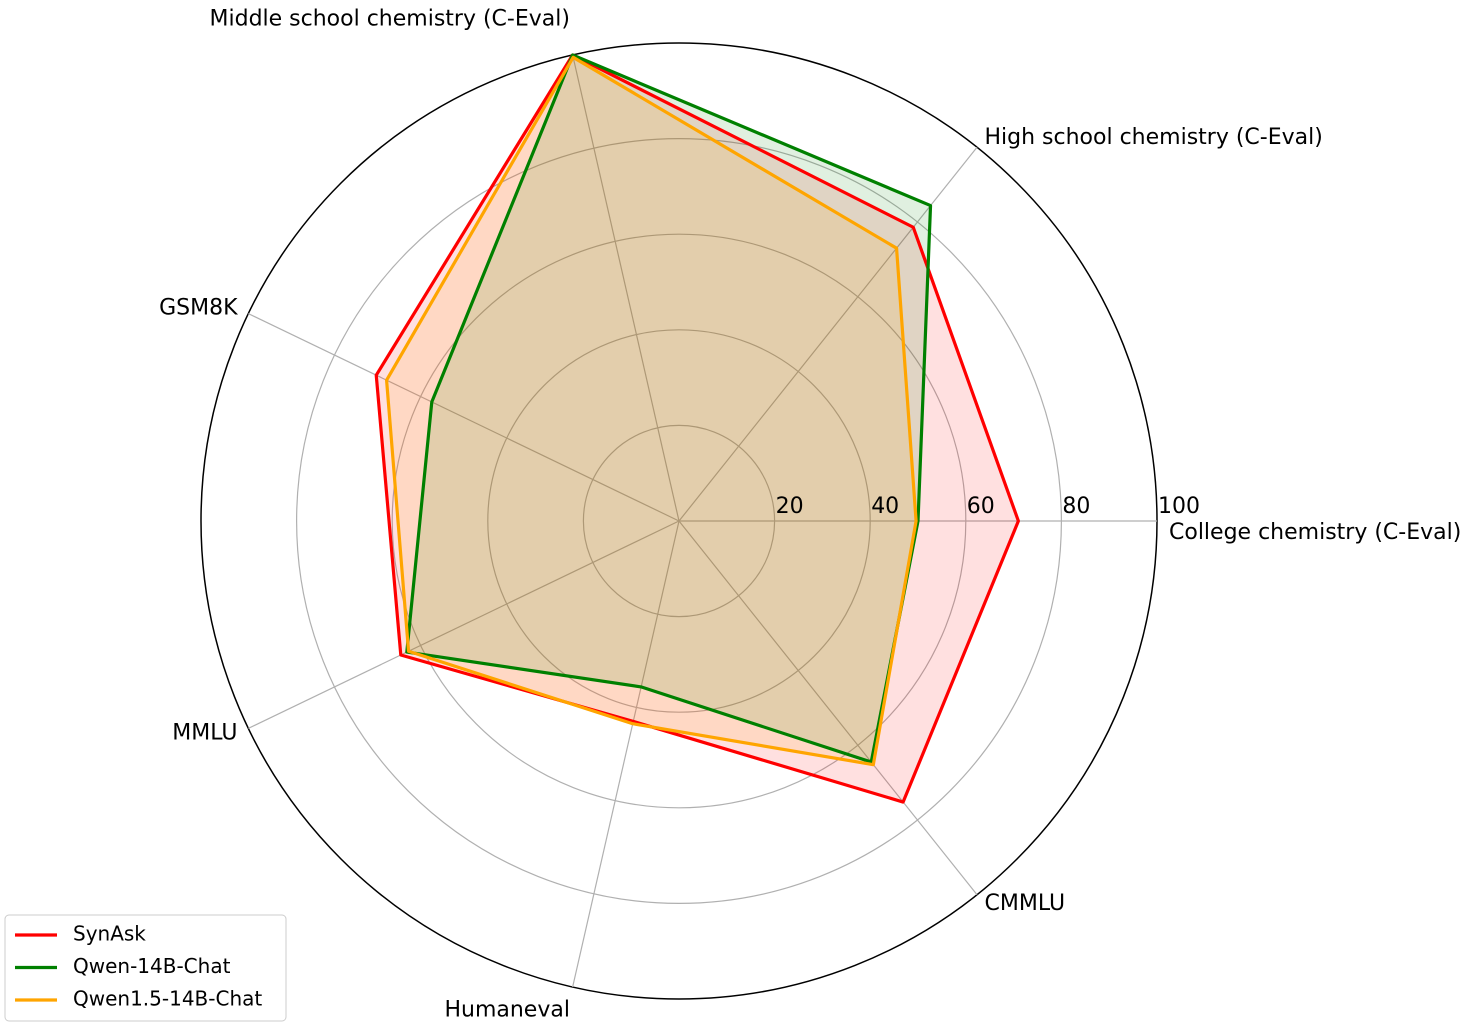 The image size is (1477, 1028). What do you see at coordinates (1315, 532) in the screenshot?
I see `axis-label: College chemistry (C-Eval)` at bounding box center [1315, 532].